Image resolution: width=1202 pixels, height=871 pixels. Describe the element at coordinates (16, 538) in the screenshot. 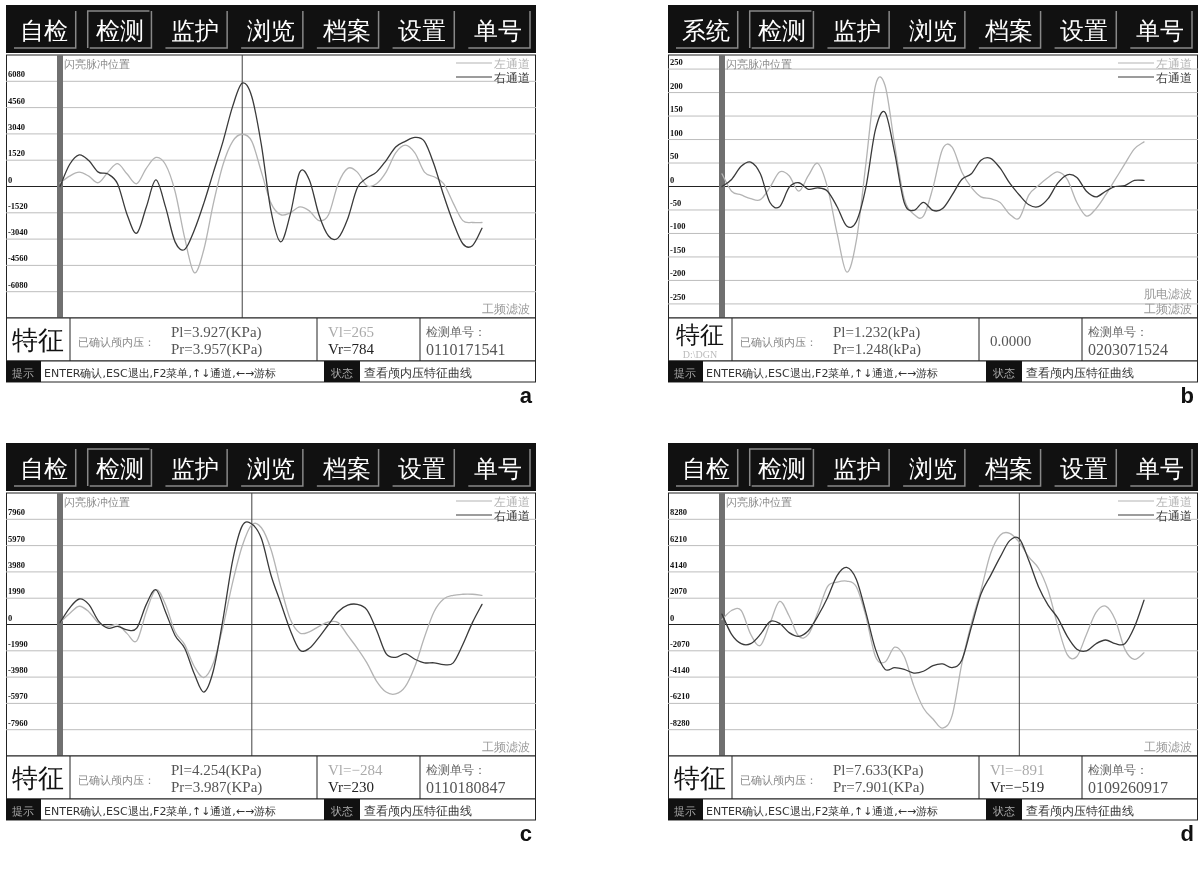

I see `y-tick-label: 5970` at that location.